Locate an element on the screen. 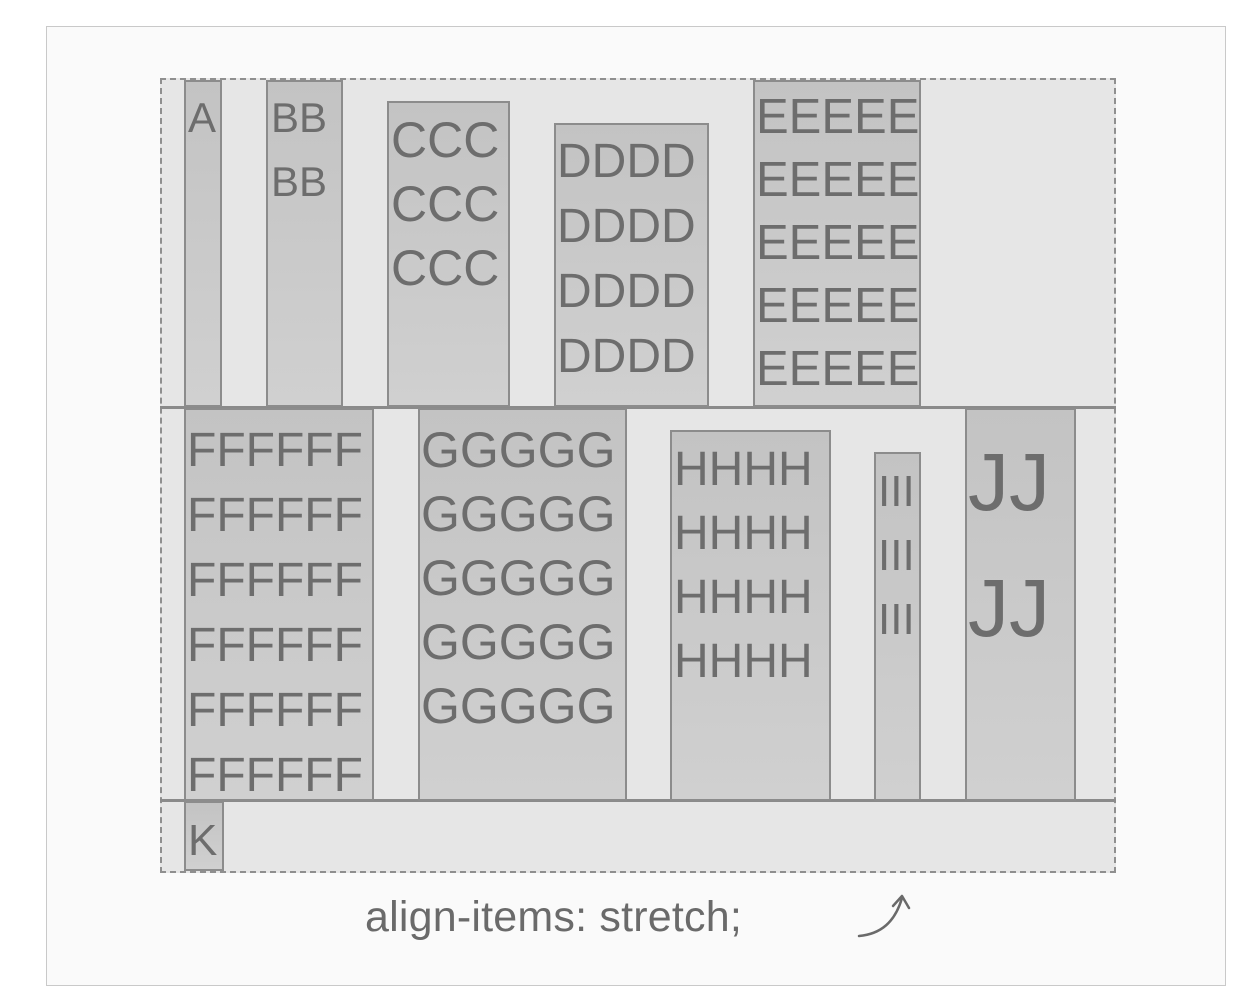 Image resolution: width=1250 pixels, height=998 pixels. flex-item-d: DDDD DDDD DDDD DDDD is located at coordinates (631, 265).